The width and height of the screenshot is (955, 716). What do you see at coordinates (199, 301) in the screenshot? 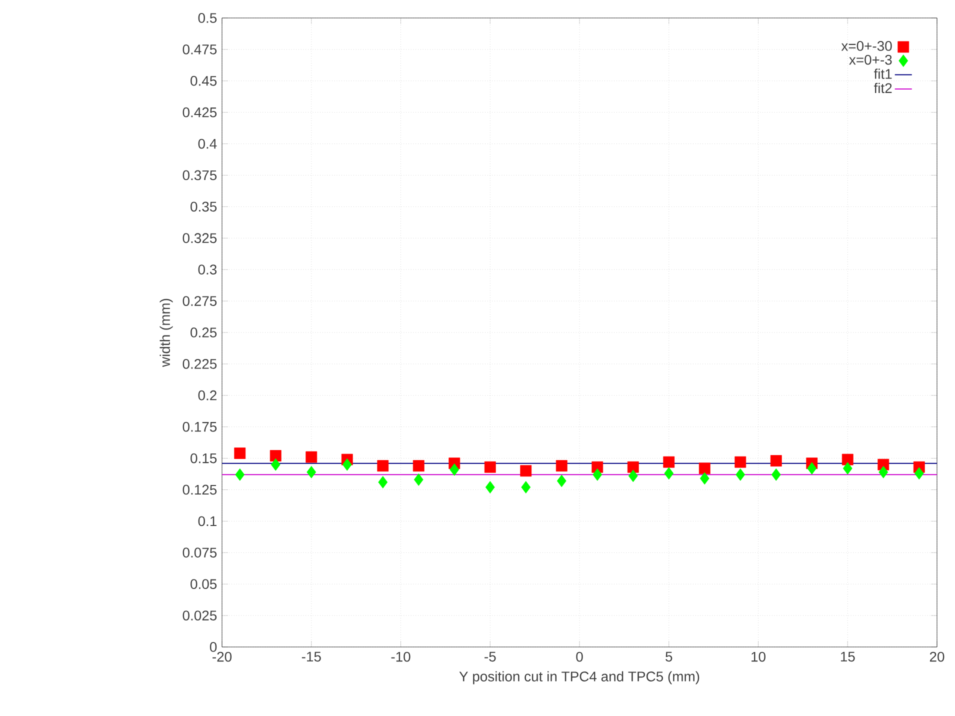
I see `y-tick-label: 0.275` at bounding box center [199, 301].